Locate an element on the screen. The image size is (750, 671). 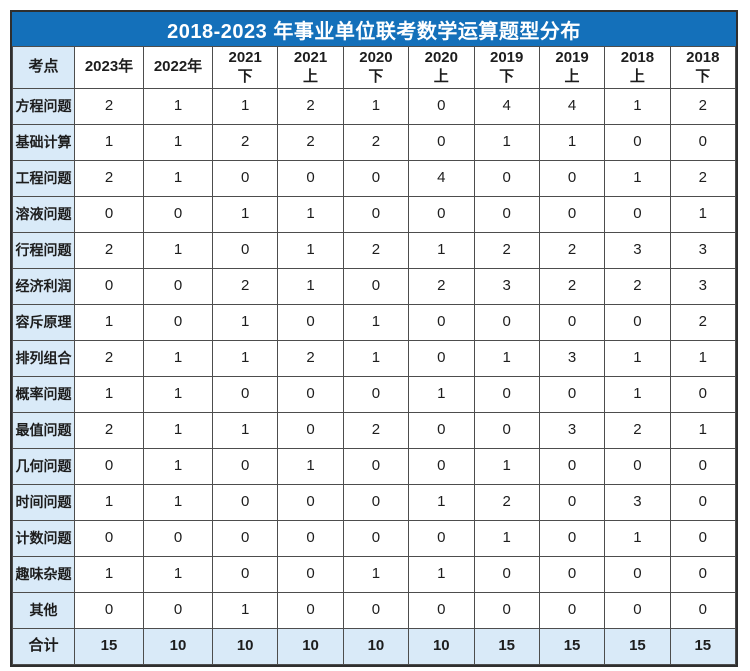
column-header: 2019 上 is located at coordinates (572, 67).